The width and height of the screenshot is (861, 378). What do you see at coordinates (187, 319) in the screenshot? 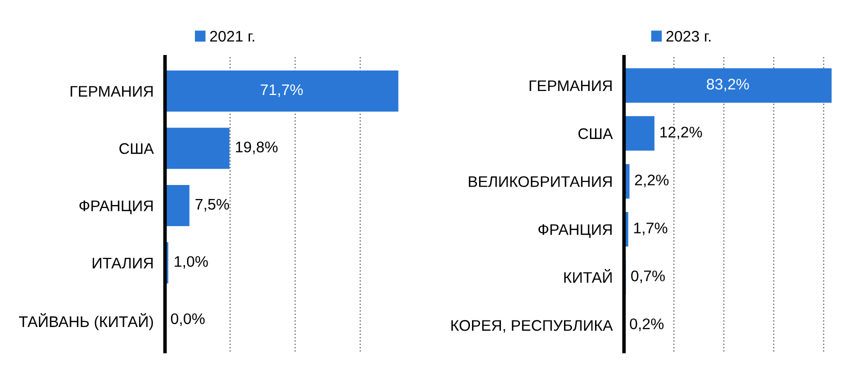
I see `data-label: 0,0%` at bounding box center [187, 319].